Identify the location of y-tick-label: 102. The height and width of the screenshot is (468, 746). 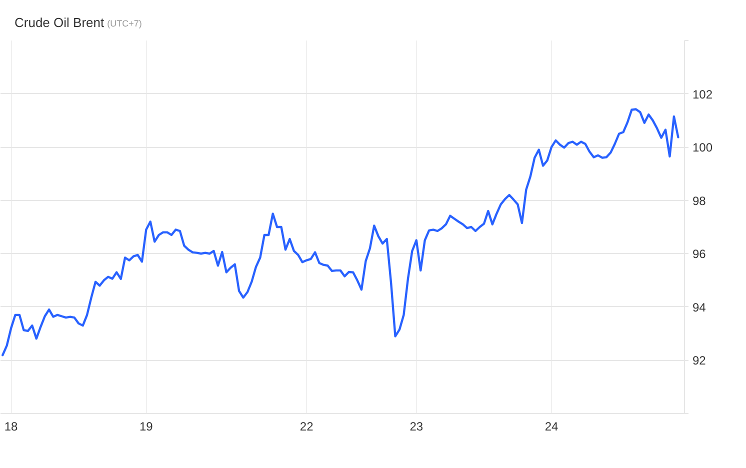
(702, 94).